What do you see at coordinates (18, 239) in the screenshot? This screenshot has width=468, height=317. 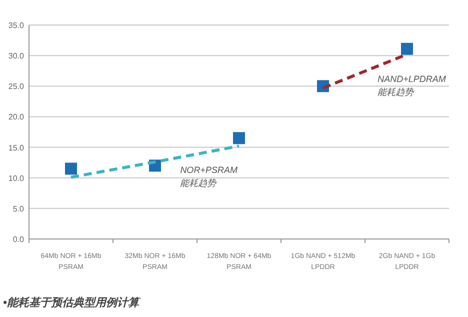 I see `y-tick-label: 0.0` at bounding box center [18, 239].